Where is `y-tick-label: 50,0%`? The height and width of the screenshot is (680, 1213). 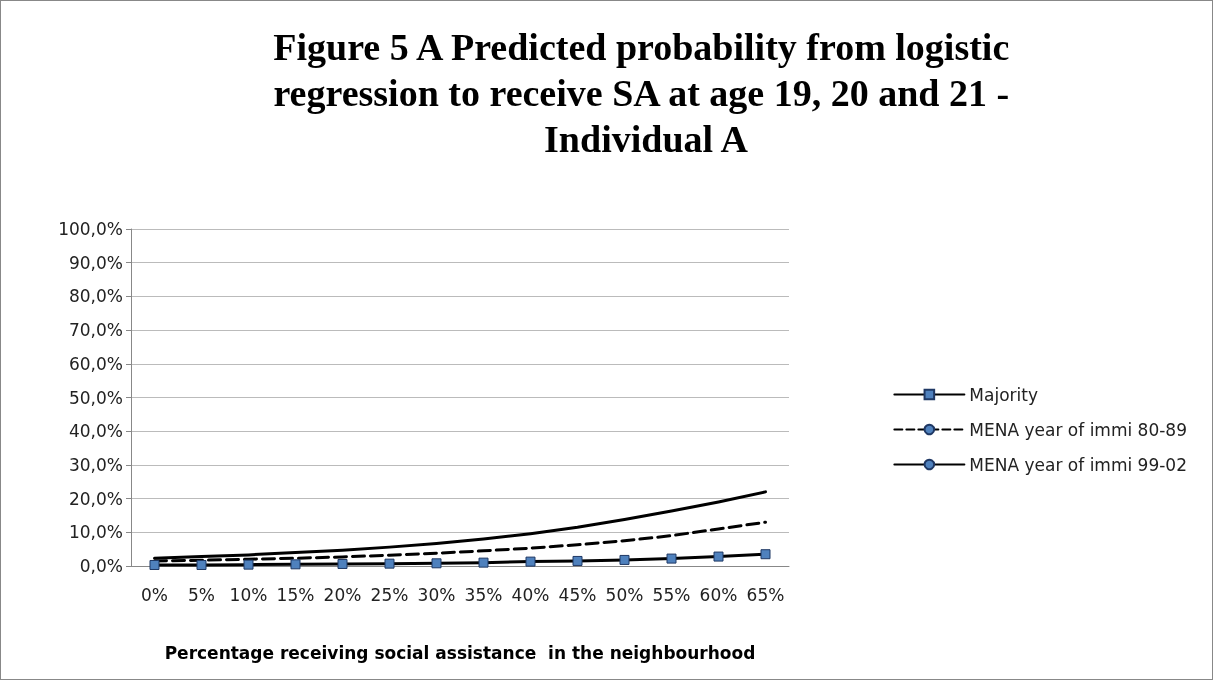
y-tick-label: 50,0% is located at coordinates (95, 397).